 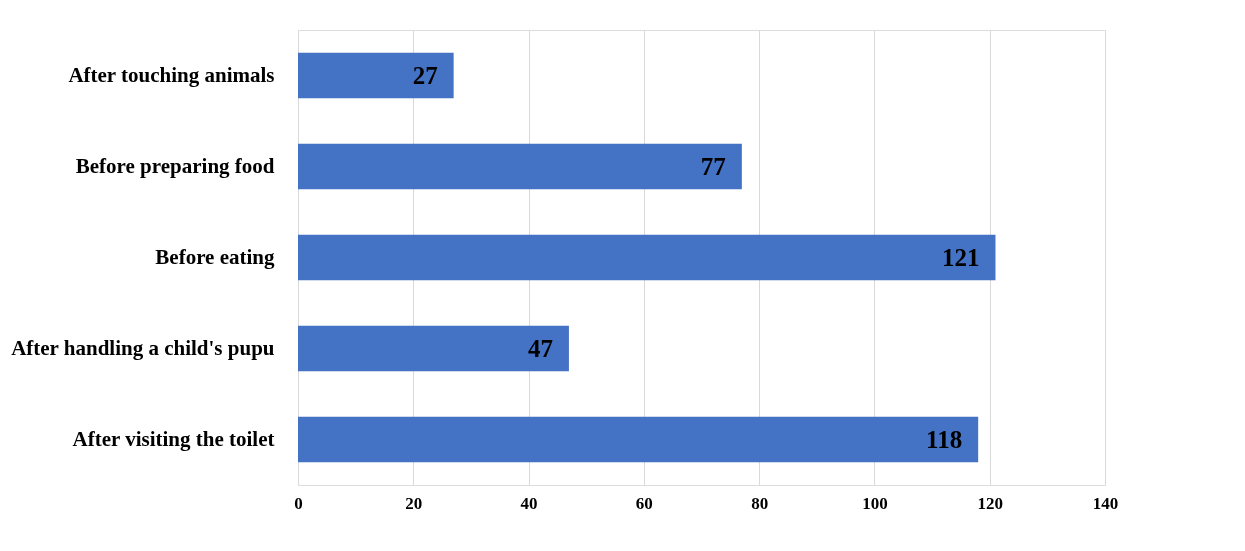 What do you see at coordinates (644, 503) in the screenshot?
I see `x-tick-label: 60` at bounding box center [644, 503].